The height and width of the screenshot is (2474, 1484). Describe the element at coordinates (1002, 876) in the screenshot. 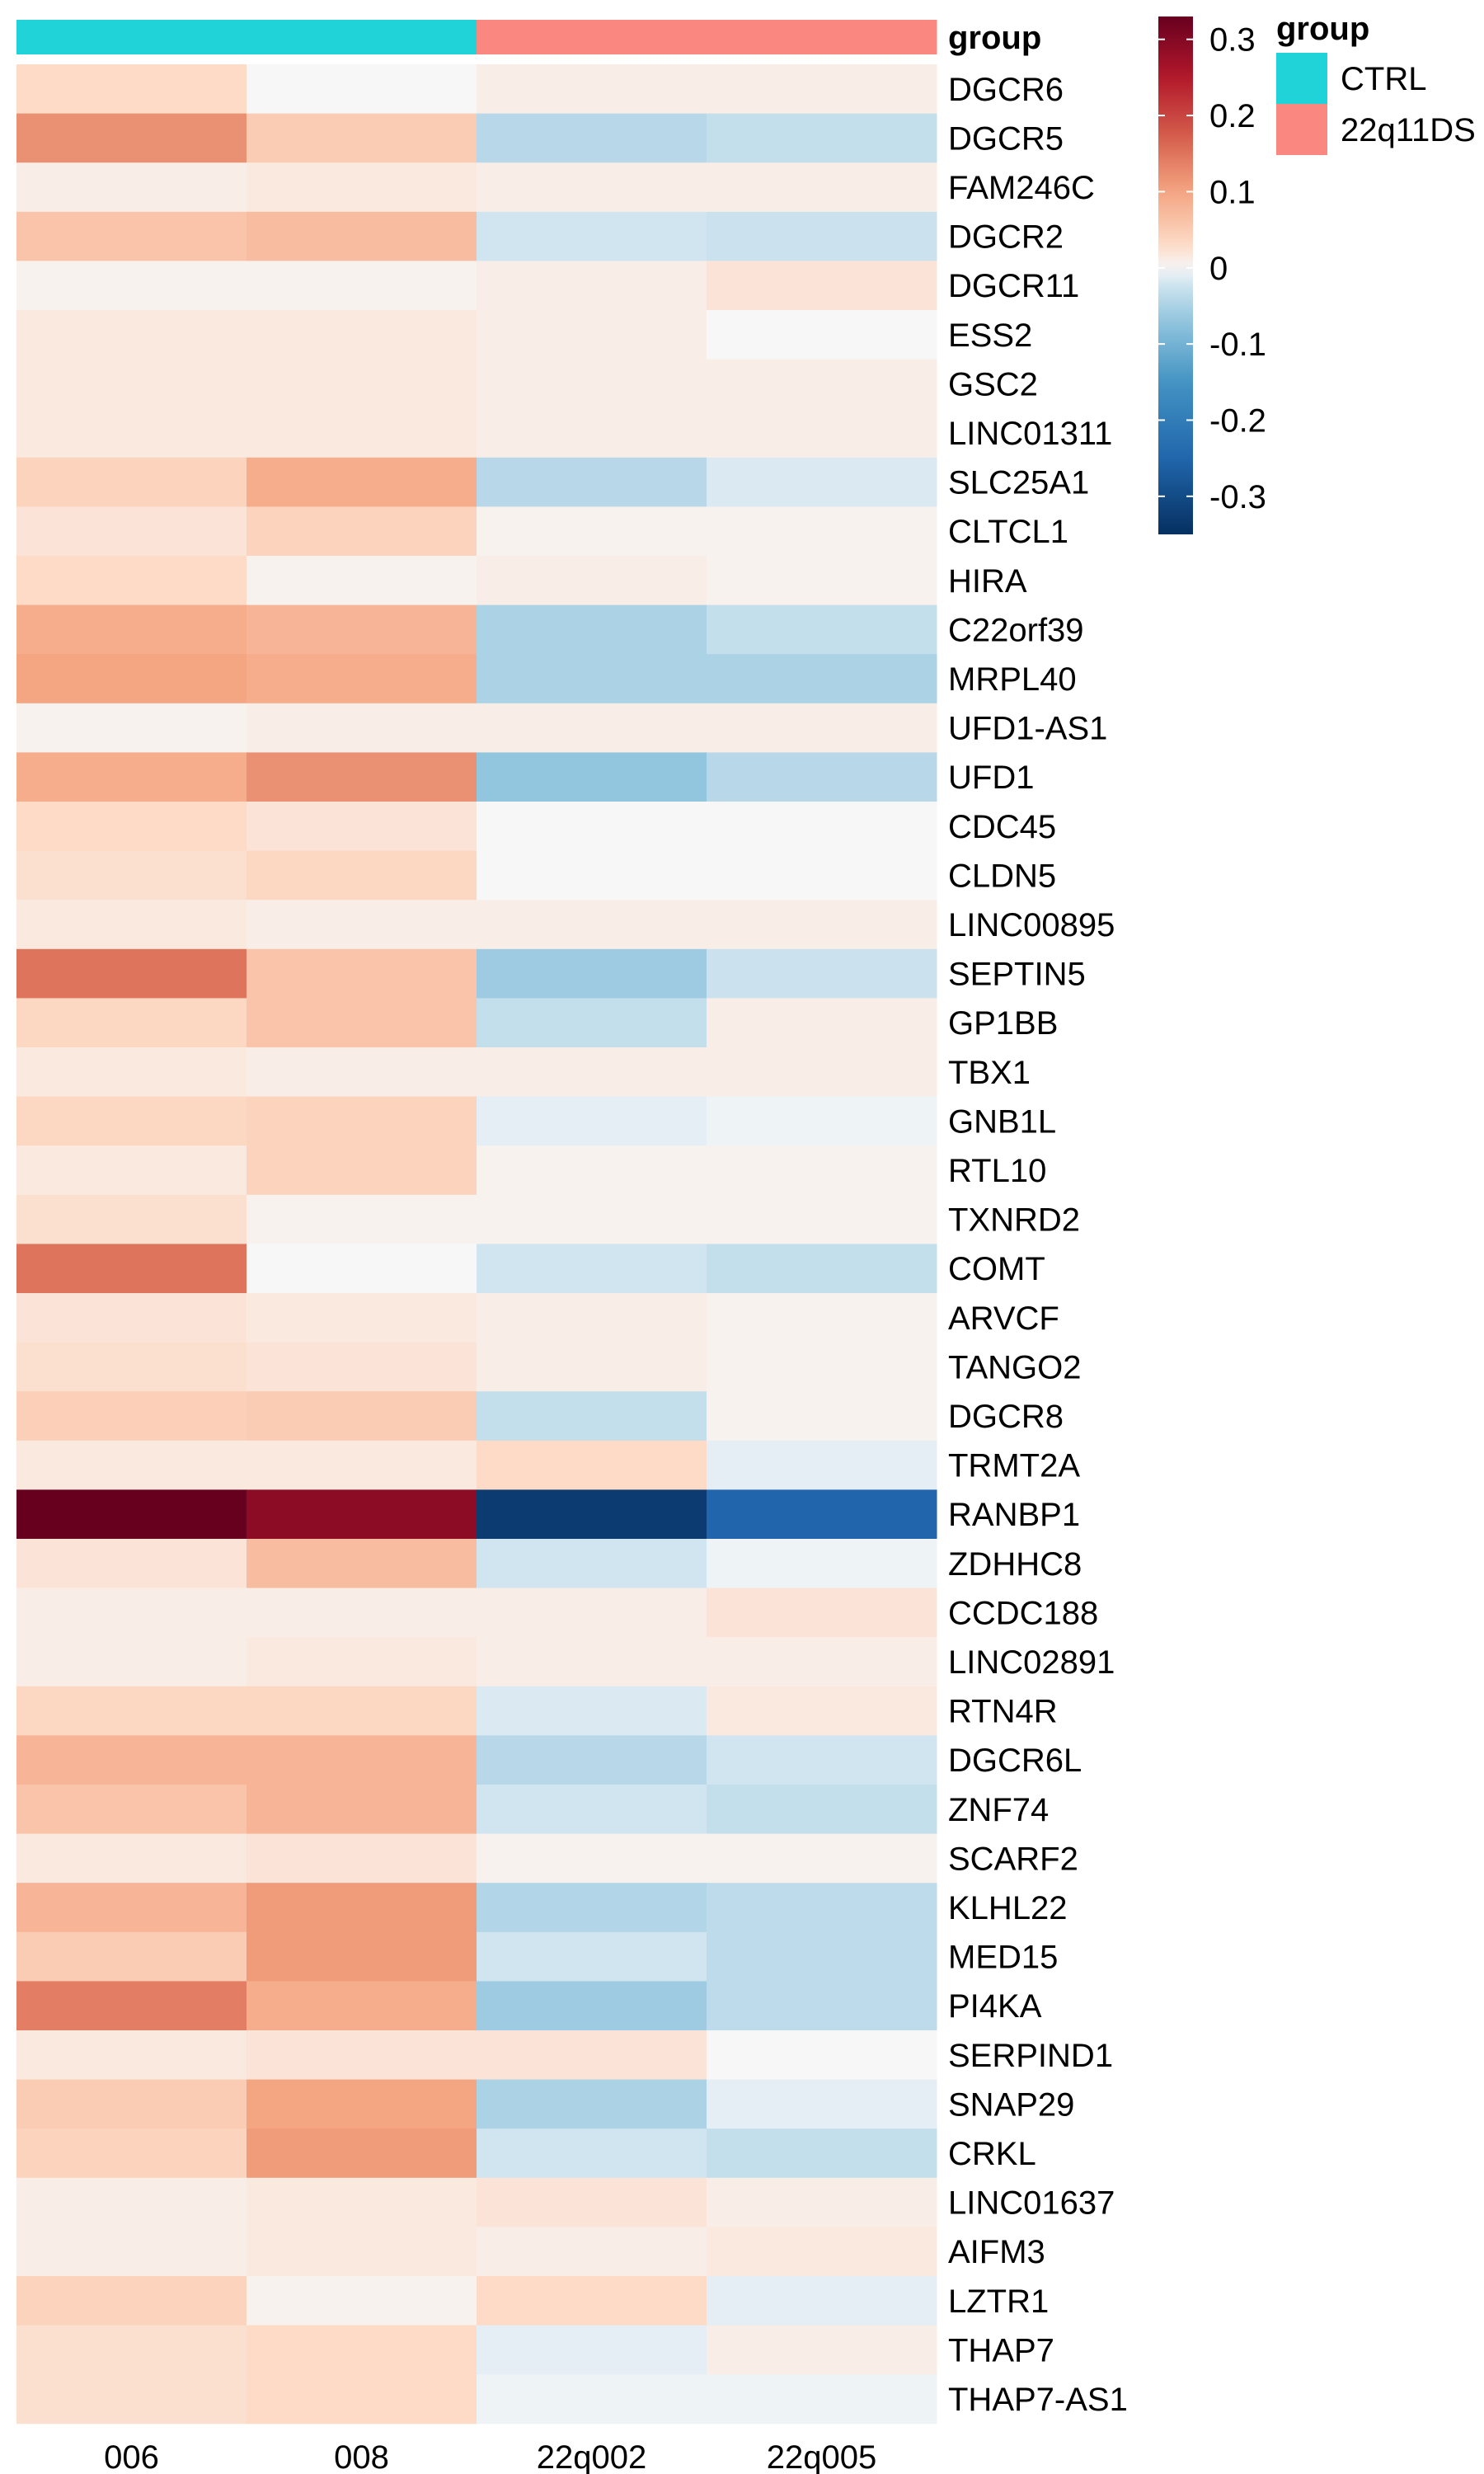

I see `row-label: CLDN5` at that location.